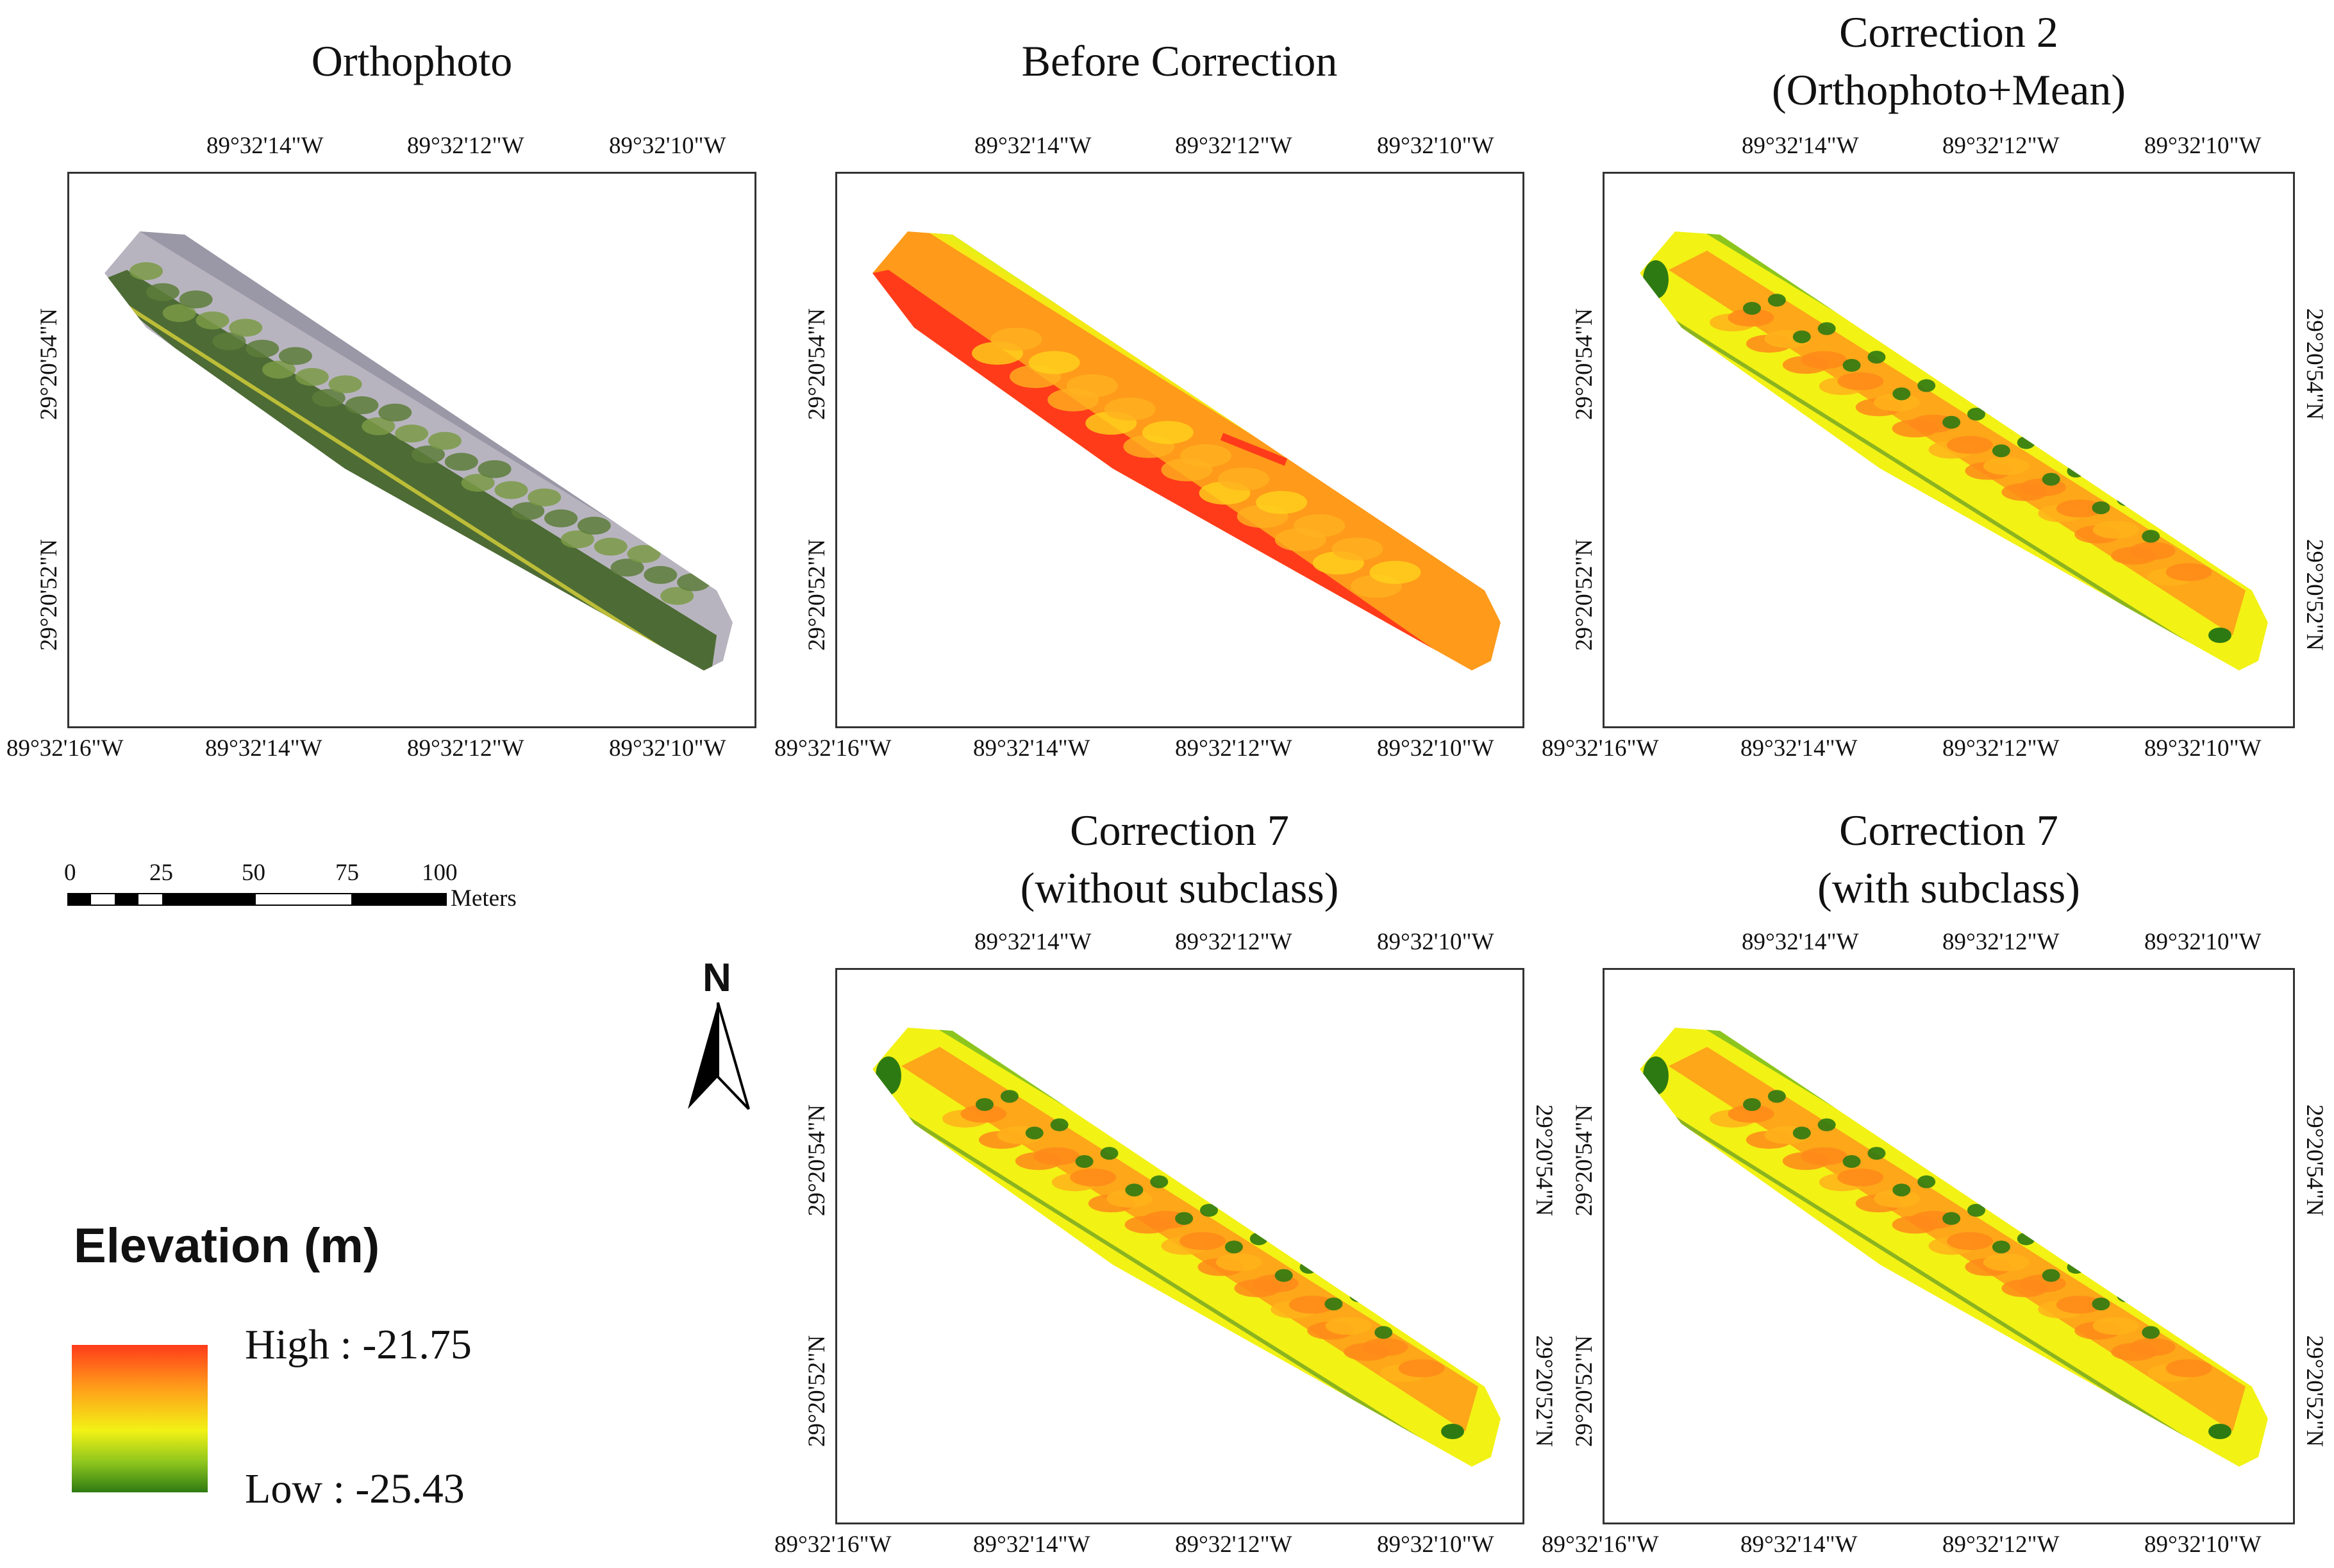 The image size is (2334, 1568). I want to click on map-frame-correction-7-without, so click(1180, 1246).